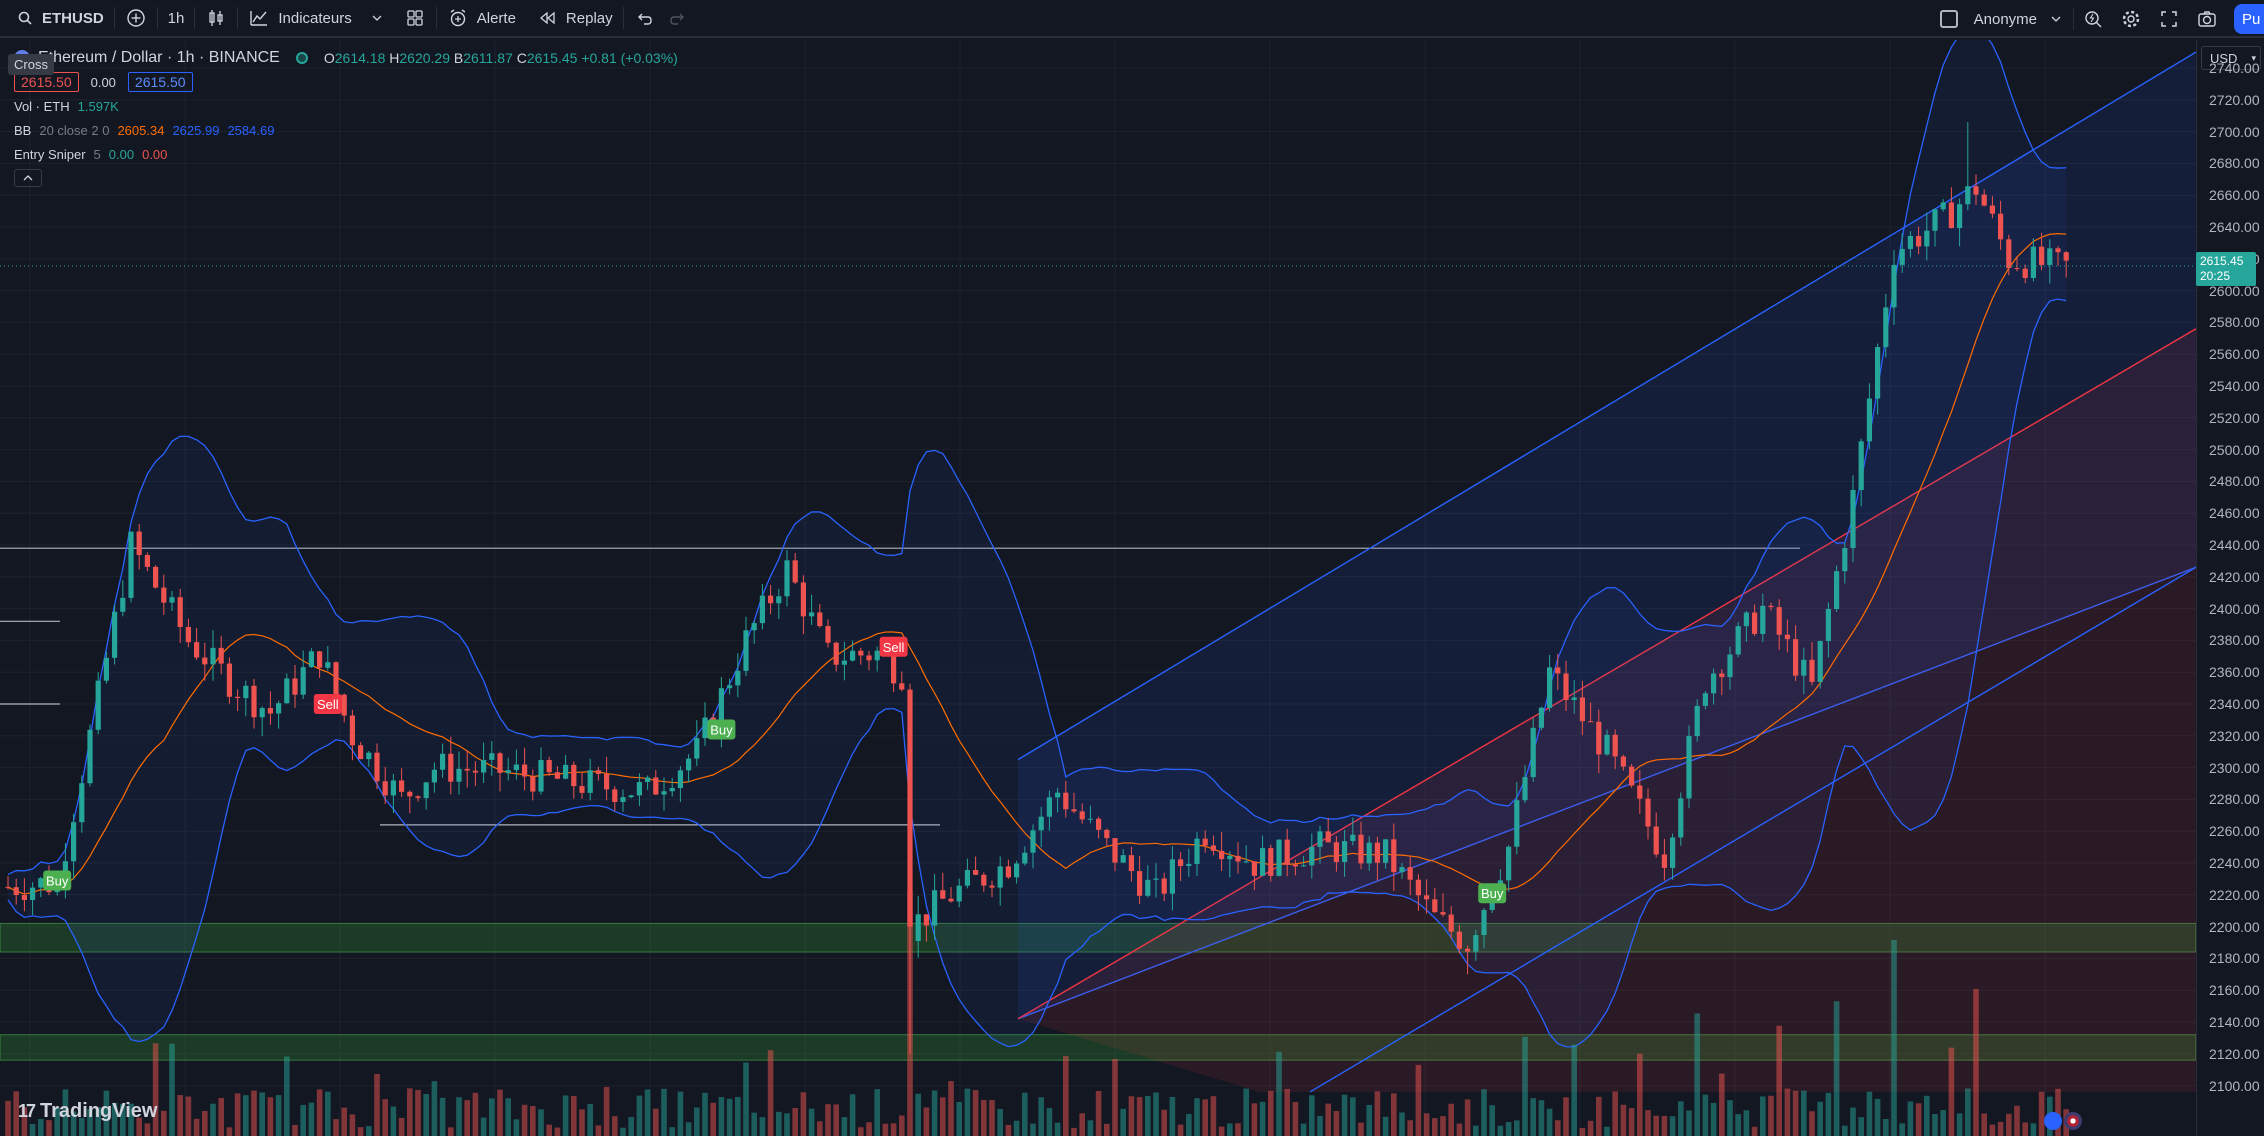  What do you see at coordinates (2001, 19) in the screenshot?
I see `account-menu: Anonyme` at bounding box center [2001, 19].